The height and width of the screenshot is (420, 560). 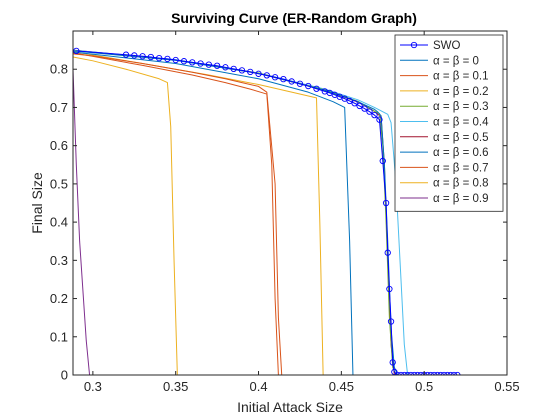 What do you see at coordinates (460, 77) in the screenshot?
I see `legend-label-2: α = β = 0.1` at bounding box center [460, 77].